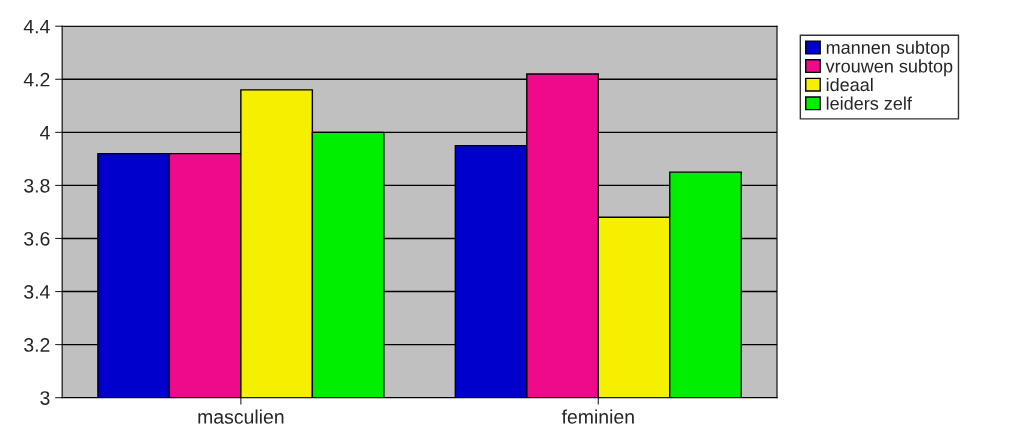  Describe the element at coordinates (849, 84) in the screenshot. I see `legend-label: ideaal` at that location.